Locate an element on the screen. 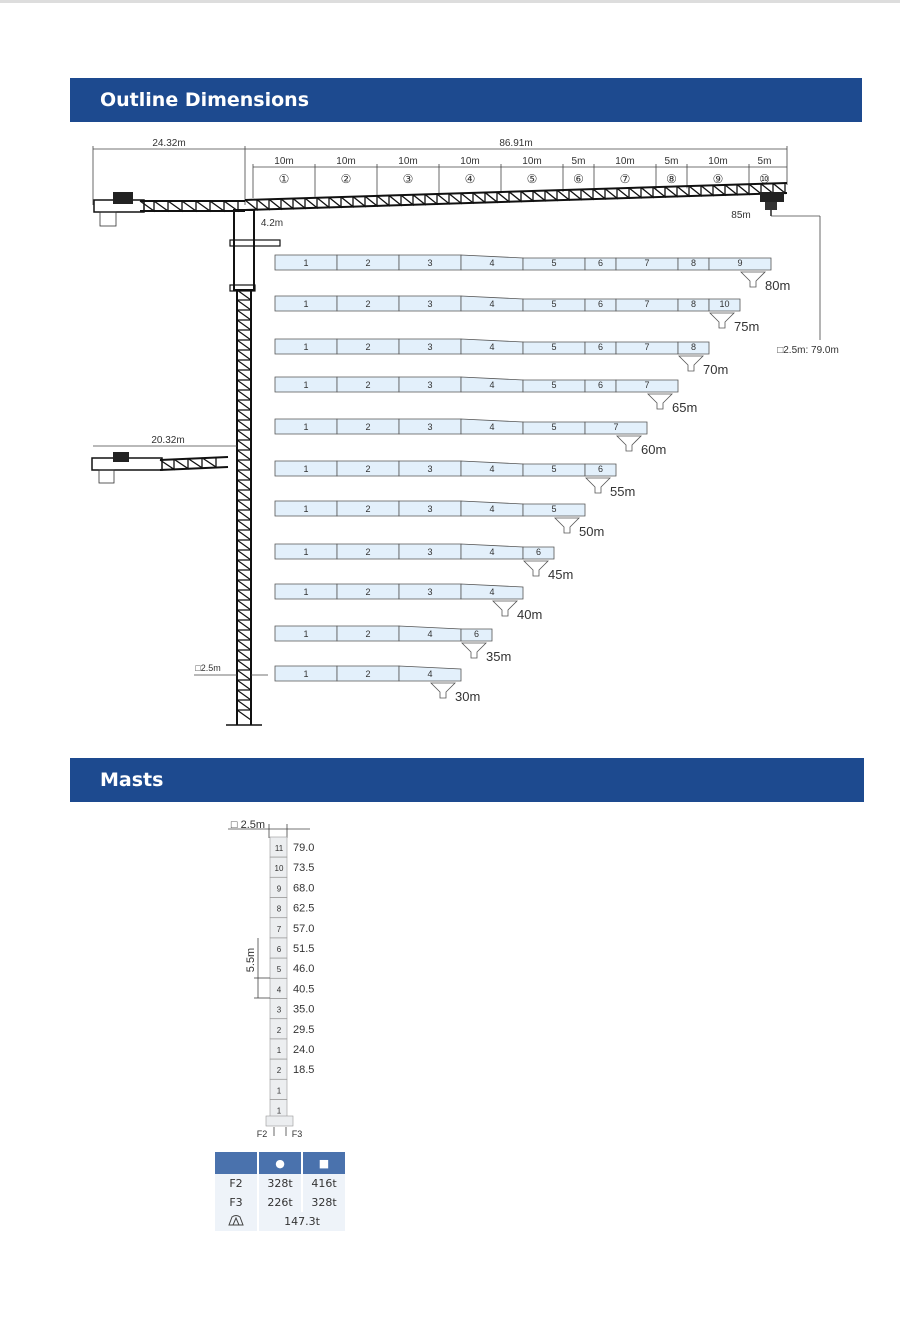 The image size is (900, 1338). jib-length-label: 70m is located at coordinates (715, 369).